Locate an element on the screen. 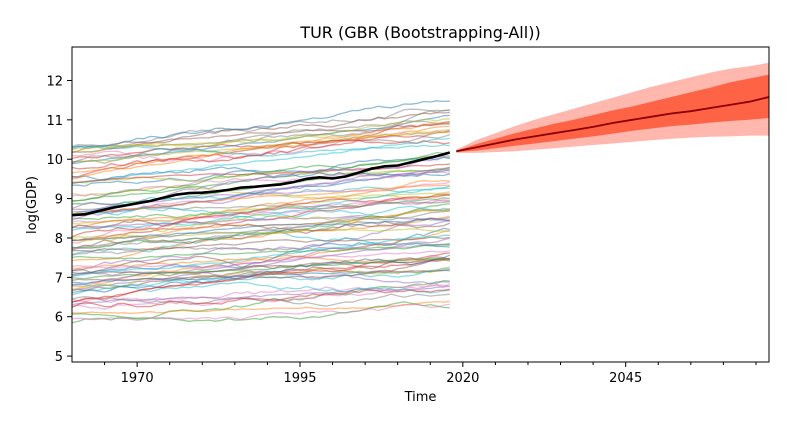 The image size is (794, 429). highlight-series-group is located at coordinates (261, 184).